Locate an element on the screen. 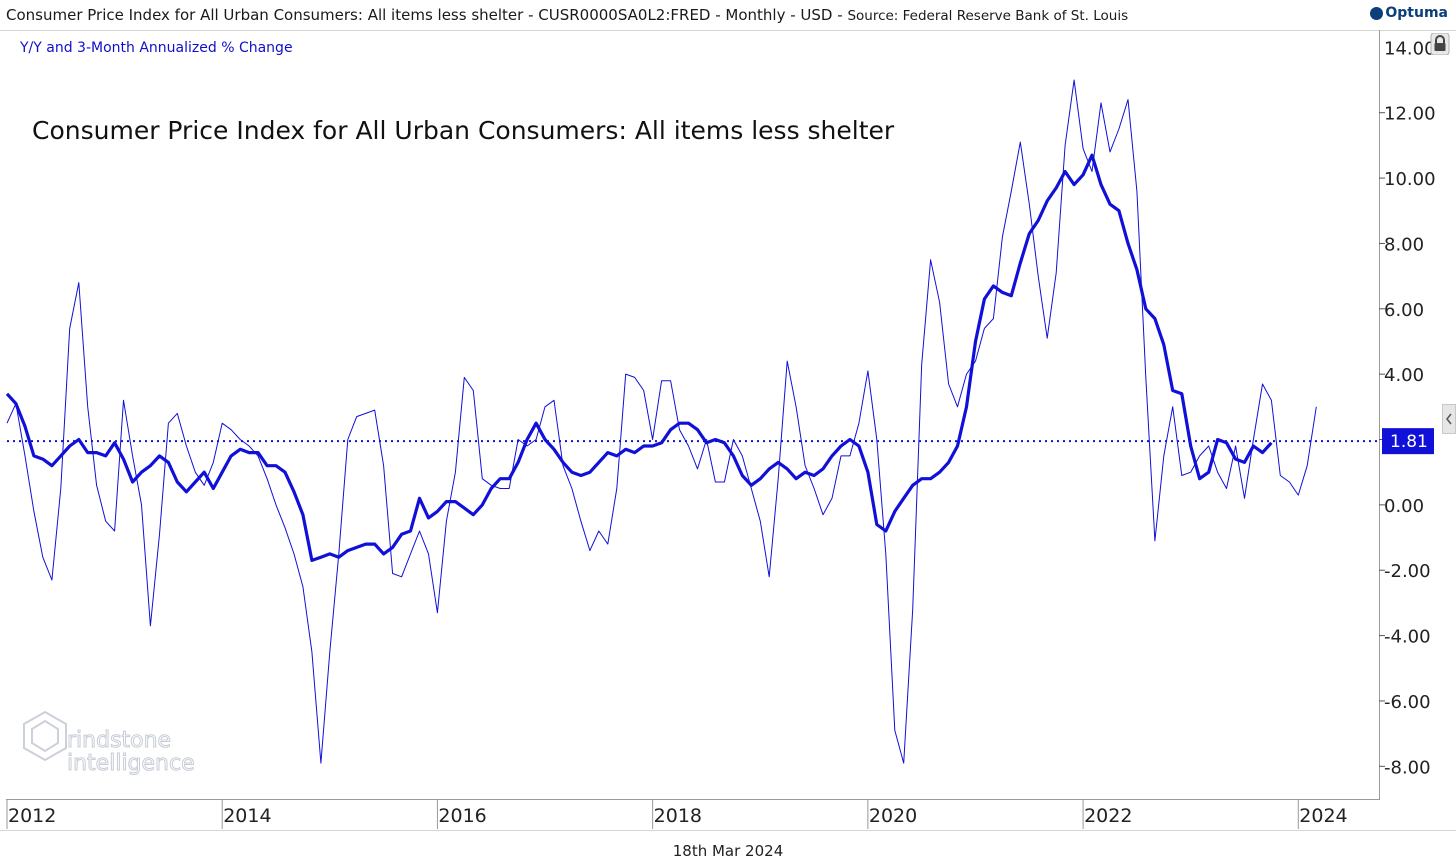 This screenshot has width=1456, height=866. y-tick-label: 10.00 is located at coordinates (1410, 179).